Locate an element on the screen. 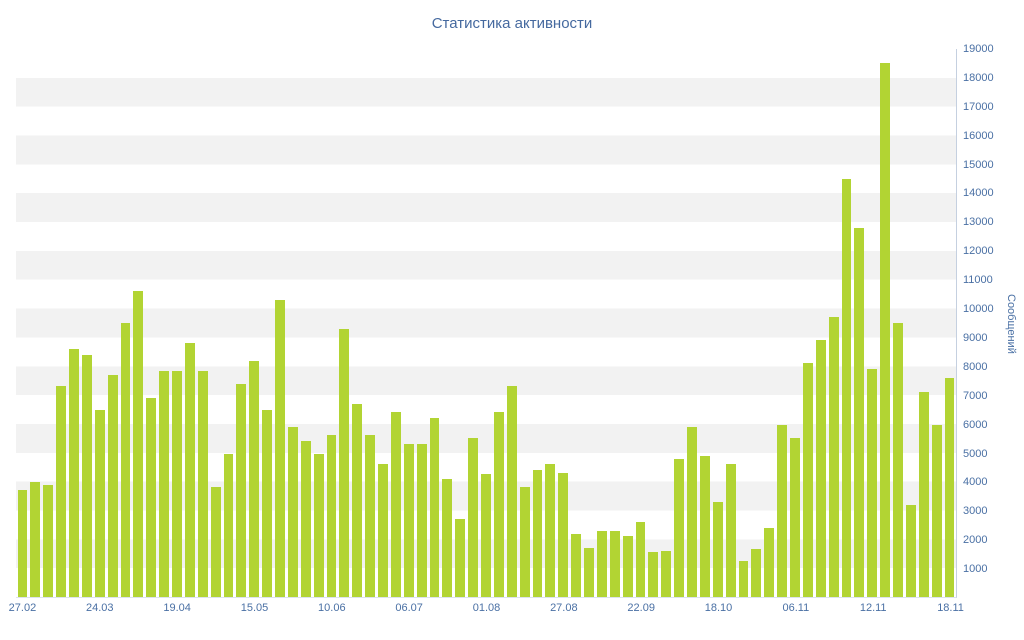  x-tick-label: 06.07 is located at coordinates (409, 608).